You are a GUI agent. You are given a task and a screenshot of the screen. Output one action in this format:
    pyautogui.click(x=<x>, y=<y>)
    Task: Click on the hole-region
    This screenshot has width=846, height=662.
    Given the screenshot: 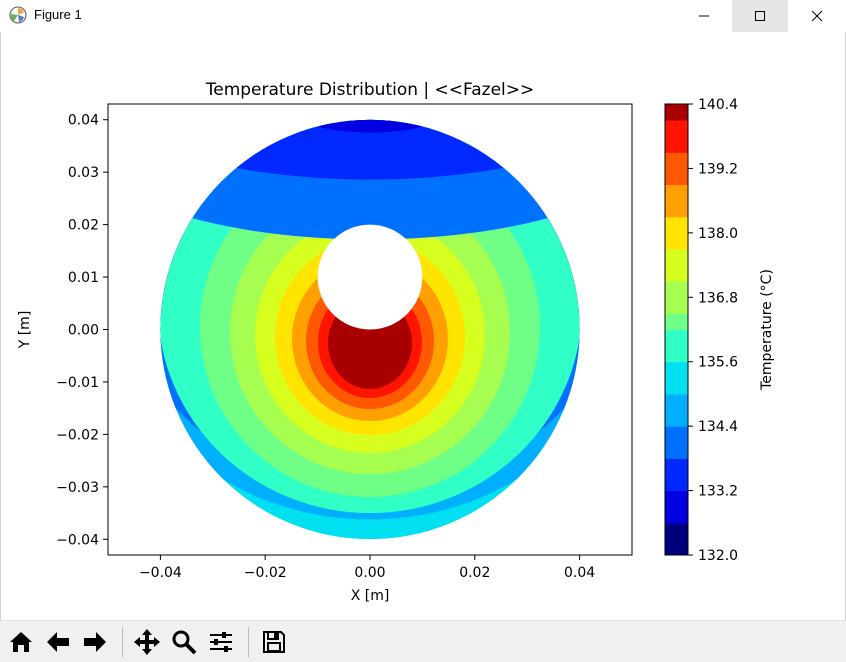 What is the action you would take?
    pyautogui.click(x=370, y=277)
    